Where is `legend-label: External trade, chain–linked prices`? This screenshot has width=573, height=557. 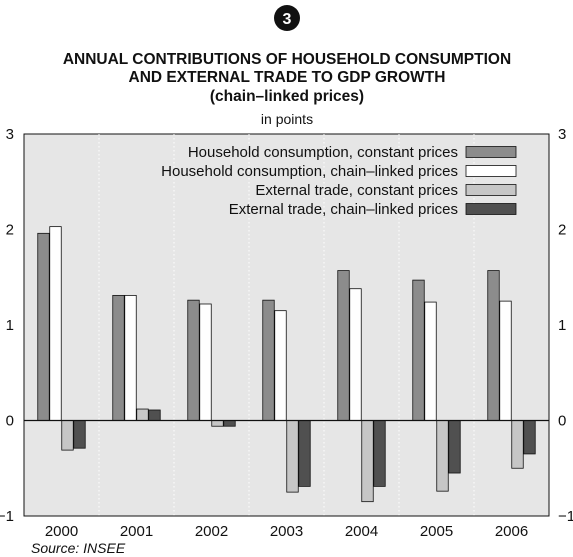 legend-label: External trade, chain–linked prices is located at coordinates (343, 209).